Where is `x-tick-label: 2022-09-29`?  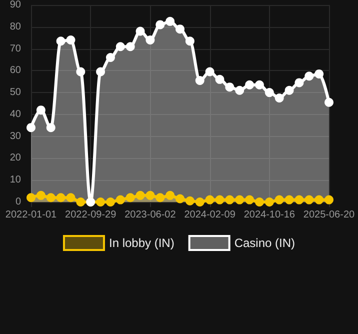 x-tick-label: 2022-09-29 is located at coordinates (91, 215).